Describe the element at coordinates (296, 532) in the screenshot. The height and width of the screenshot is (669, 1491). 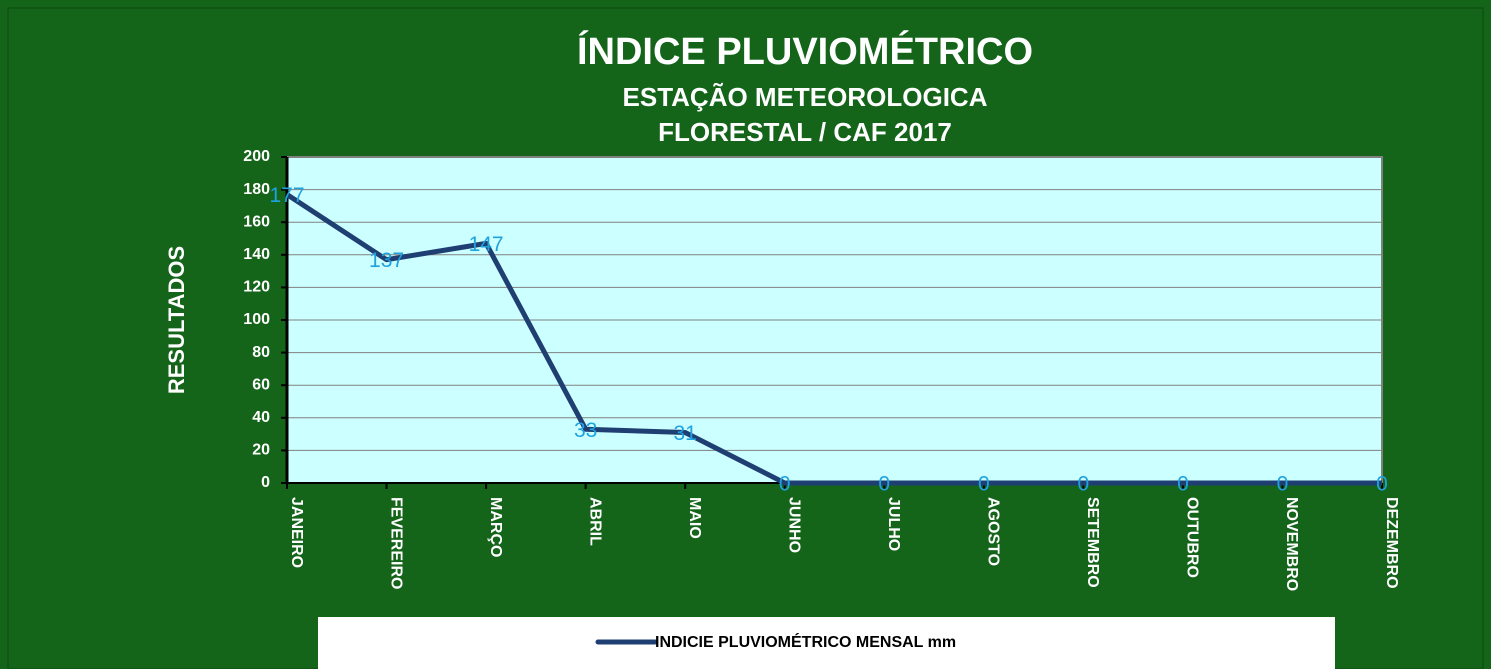
I see `x-tick-label: JANEIRO` at that location.